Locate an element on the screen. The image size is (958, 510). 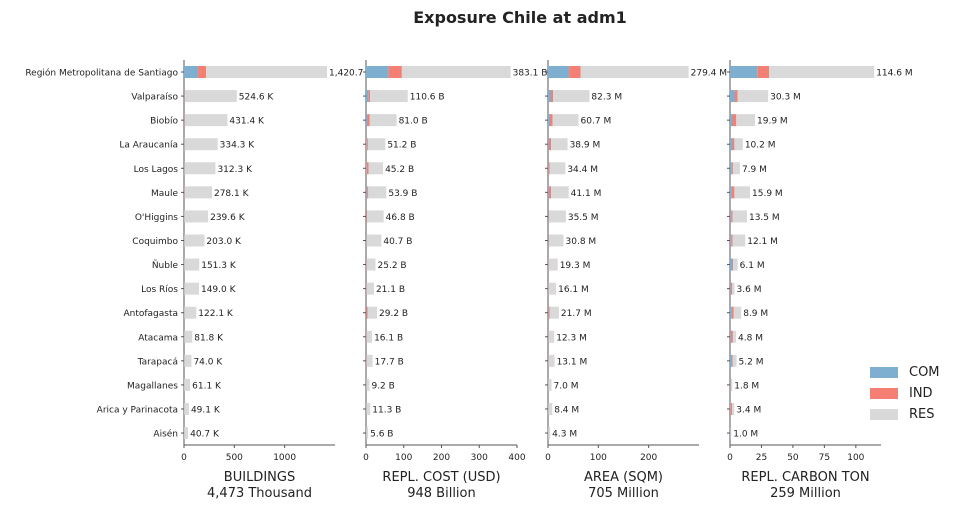
bar-0-region-metropolitana-de-santiago-com is located at coordinates (191, 72).